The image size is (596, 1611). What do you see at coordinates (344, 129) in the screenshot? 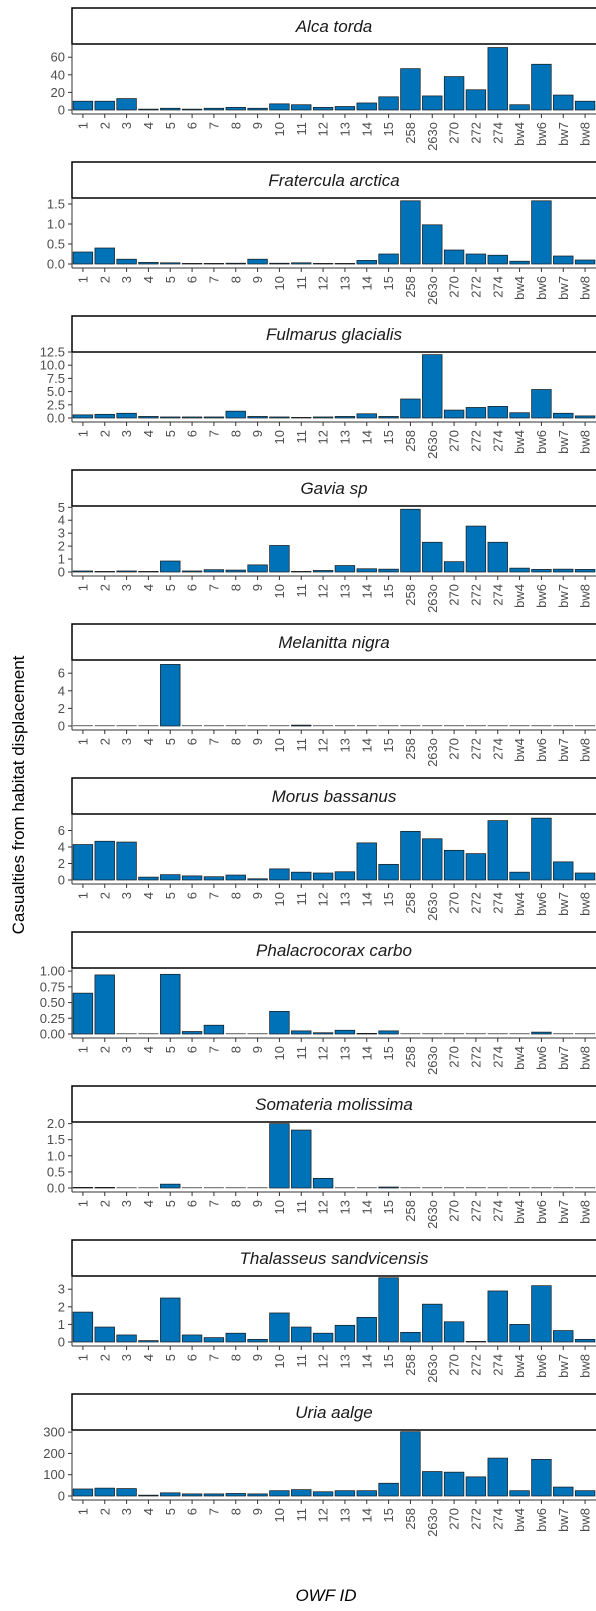
I see `x-tick-label: 13` at bounding box center [344, 129].